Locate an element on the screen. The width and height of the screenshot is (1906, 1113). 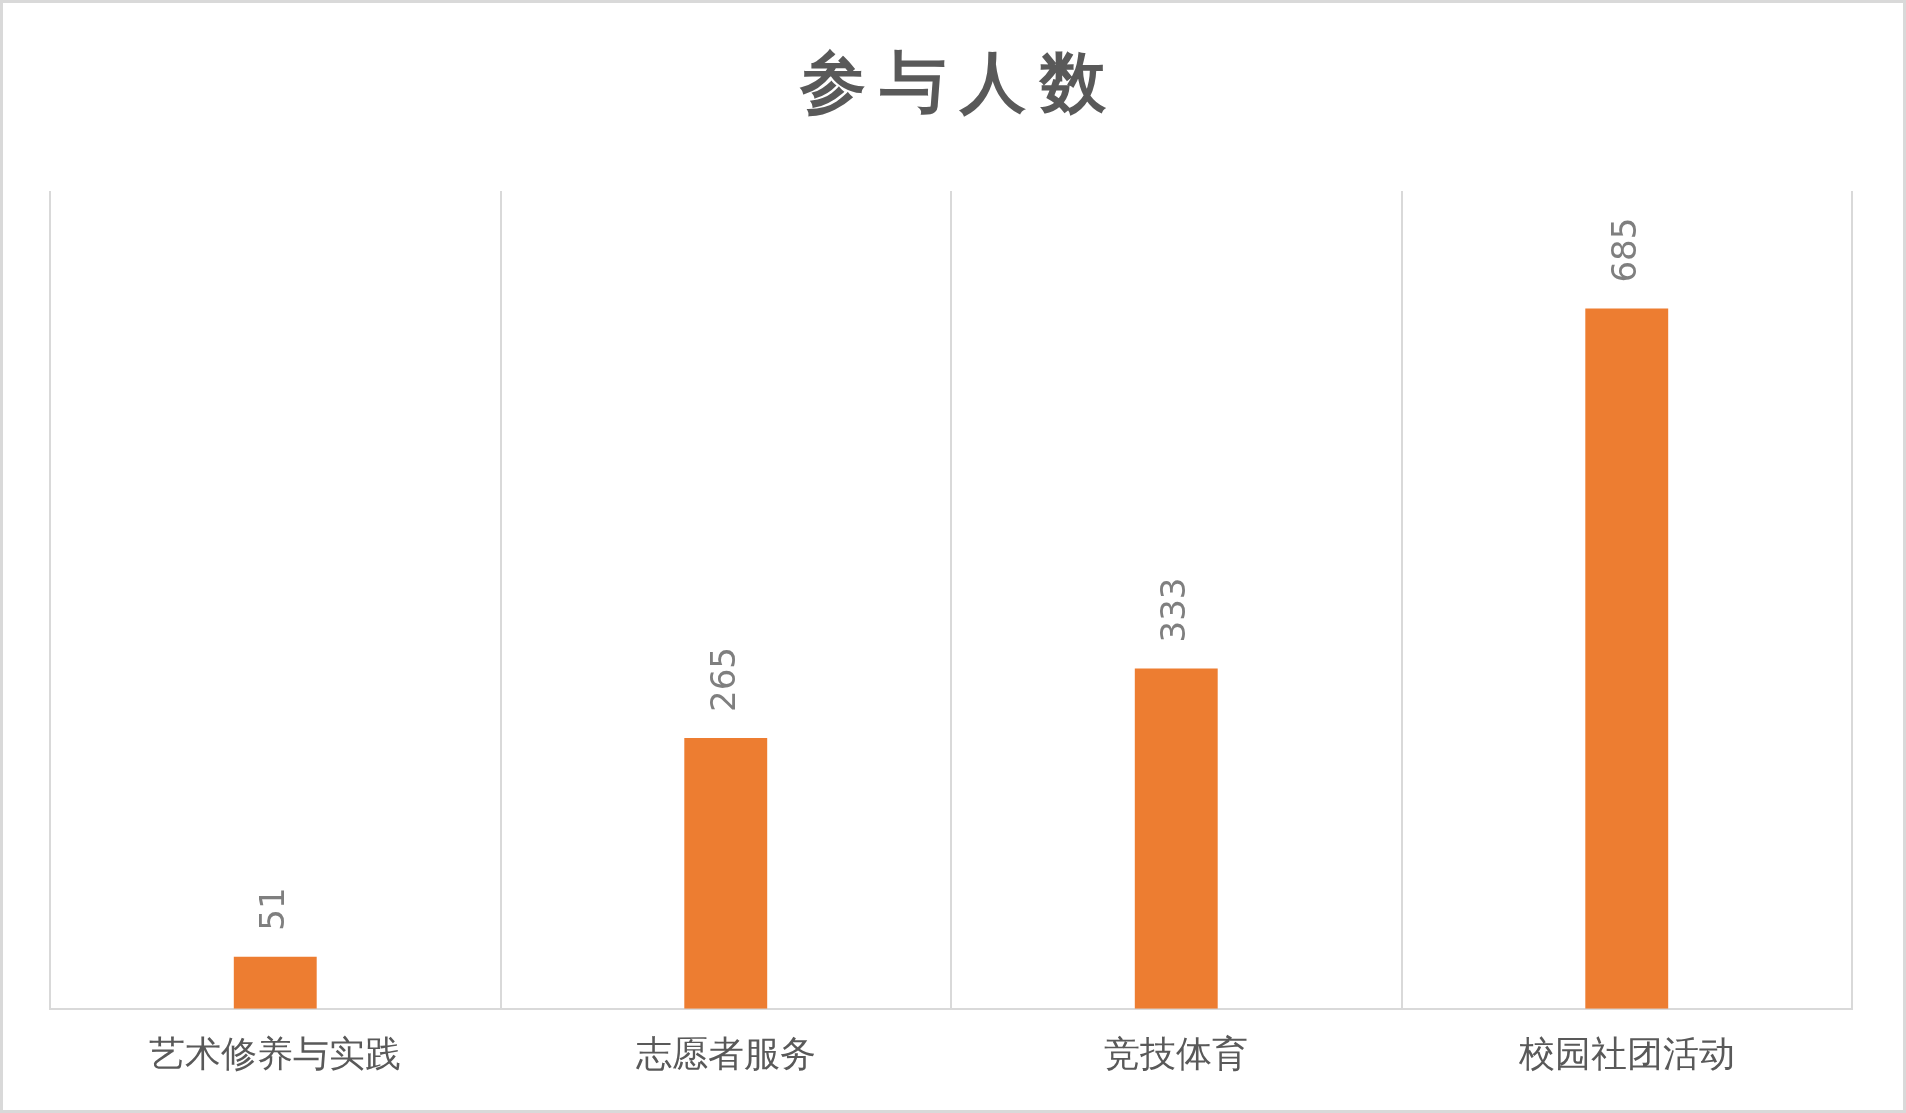
data-label: 333 is located at coordinates (1173, 610).